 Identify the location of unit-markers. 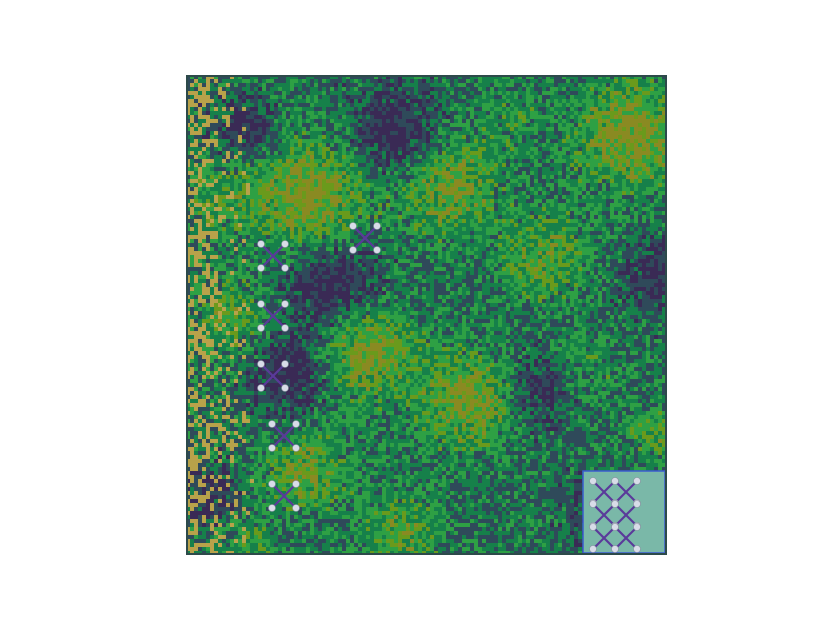
(319, 367).